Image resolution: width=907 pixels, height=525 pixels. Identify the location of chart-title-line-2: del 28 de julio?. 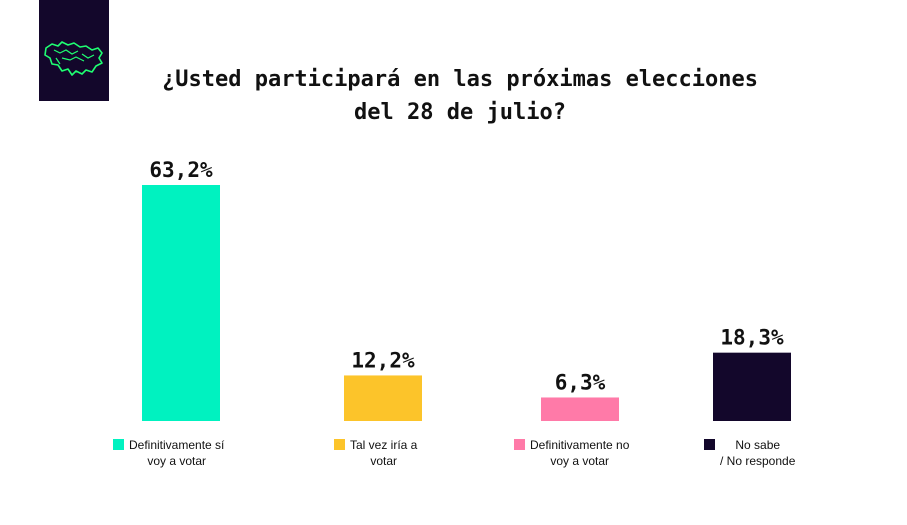
(460, 112).